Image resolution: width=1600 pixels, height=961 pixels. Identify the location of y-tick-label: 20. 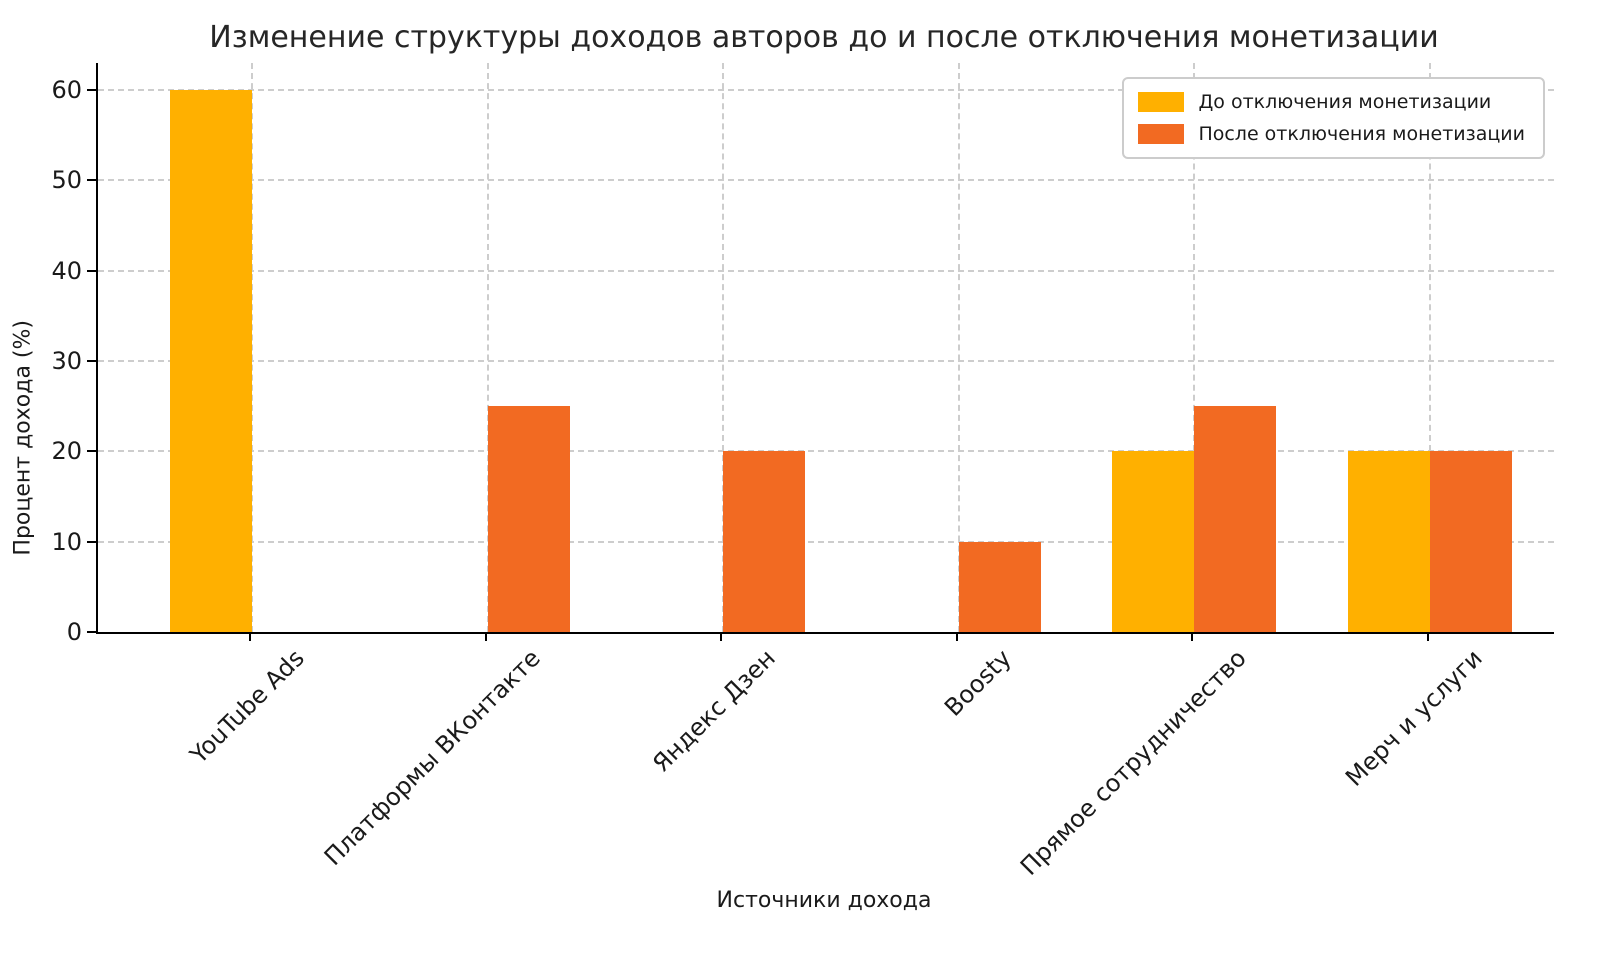
(66, 451).